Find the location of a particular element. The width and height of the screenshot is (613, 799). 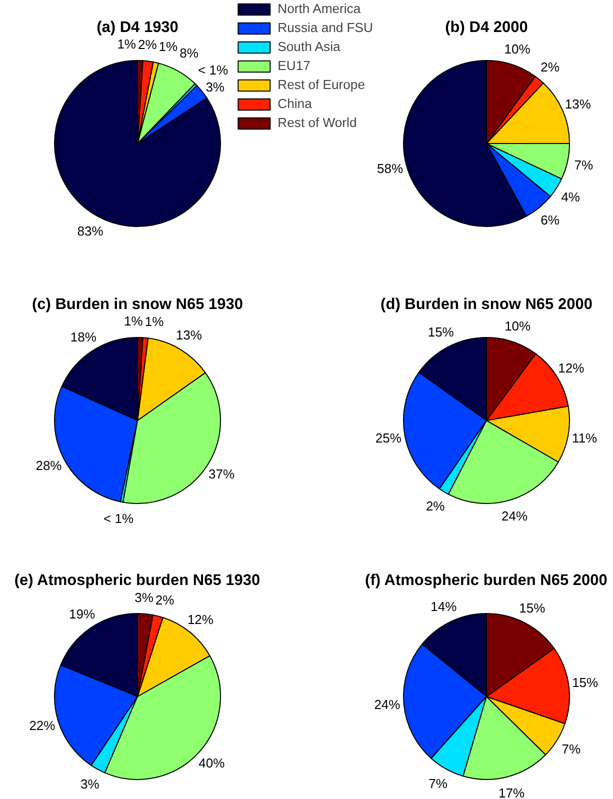

data-label: 4% is located at coordinates (570, 196).